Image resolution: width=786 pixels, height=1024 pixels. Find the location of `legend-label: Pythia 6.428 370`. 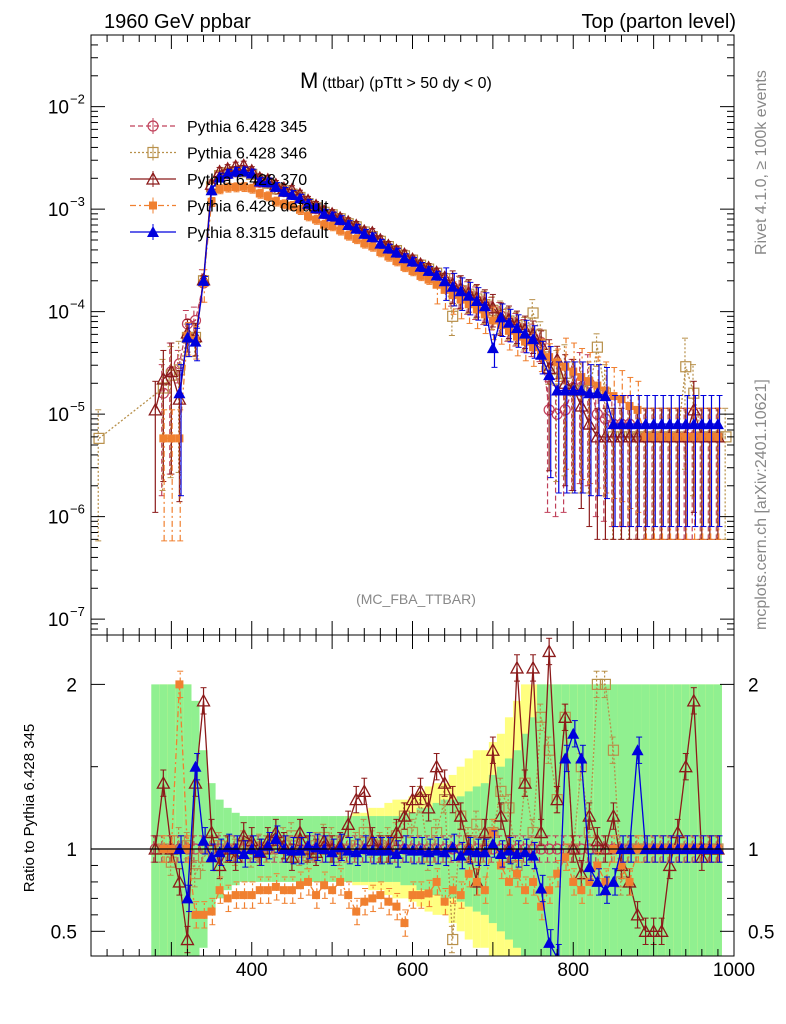

legend-label: Pythia 6.428 370 is located at coordinates (247, 180).